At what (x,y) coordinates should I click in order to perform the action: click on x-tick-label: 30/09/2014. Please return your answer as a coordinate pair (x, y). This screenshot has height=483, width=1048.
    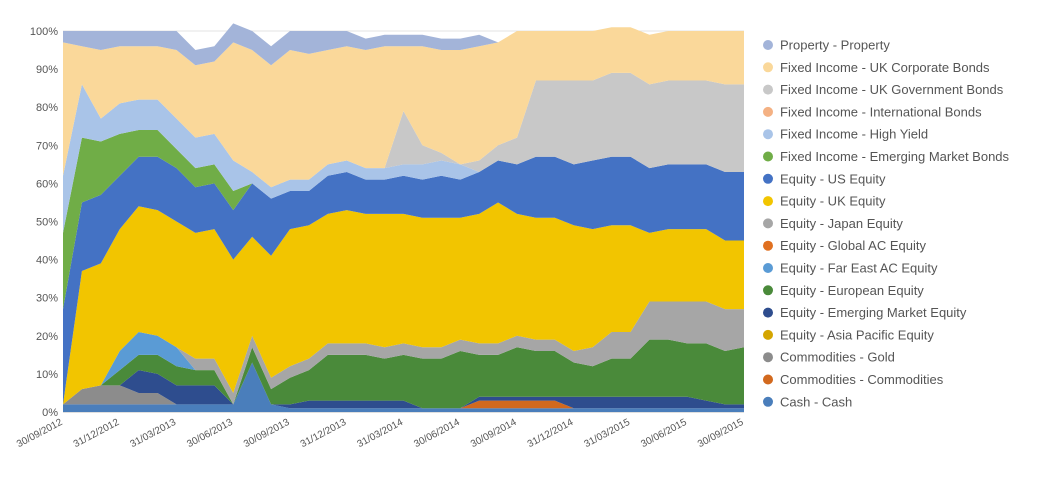
    Looking at the image, I should click on (494, 433).